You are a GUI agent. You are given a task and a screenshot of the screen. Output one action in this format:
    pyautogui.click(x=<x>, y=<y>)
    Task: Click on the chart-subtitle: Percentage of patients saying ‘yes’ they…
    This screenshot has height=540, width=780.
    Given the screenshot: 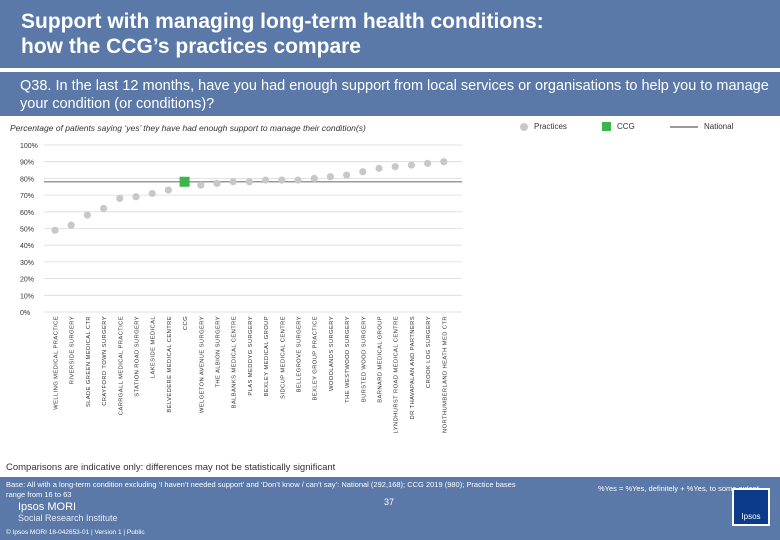 What is the action you would take?
    pyautogui.click(x=188, y=128)
    